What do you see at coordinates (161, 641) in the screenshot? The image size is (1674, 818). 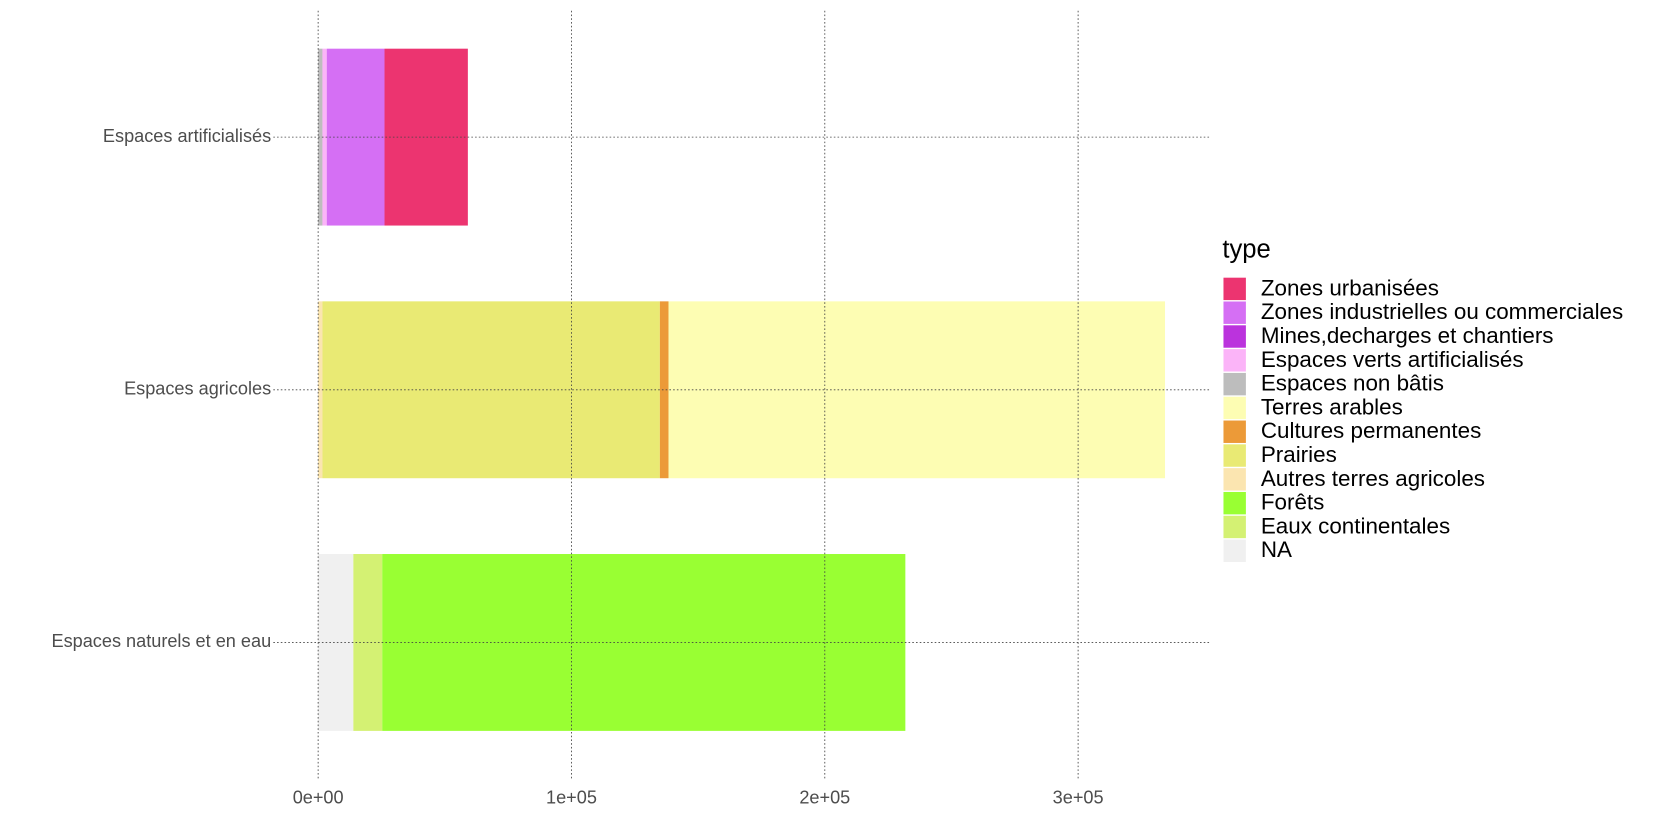 I see `y-tick-label: Espaces naturels et en eau` at bounding box center [161, 641].